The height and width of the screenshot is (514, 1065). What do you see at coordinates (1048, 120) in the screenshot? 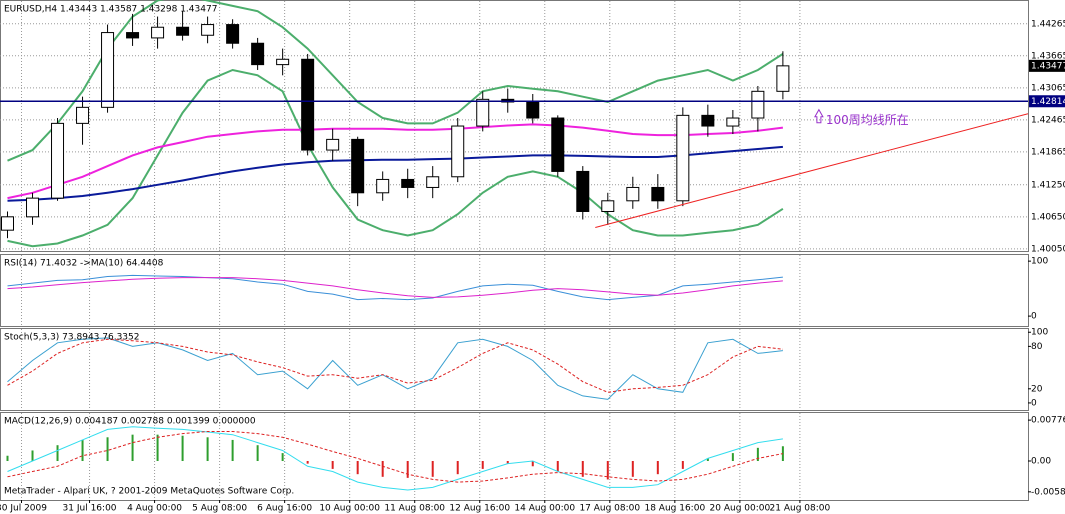
I see `y-tick-label: 1.42465` at bounding box center [1048, 120].